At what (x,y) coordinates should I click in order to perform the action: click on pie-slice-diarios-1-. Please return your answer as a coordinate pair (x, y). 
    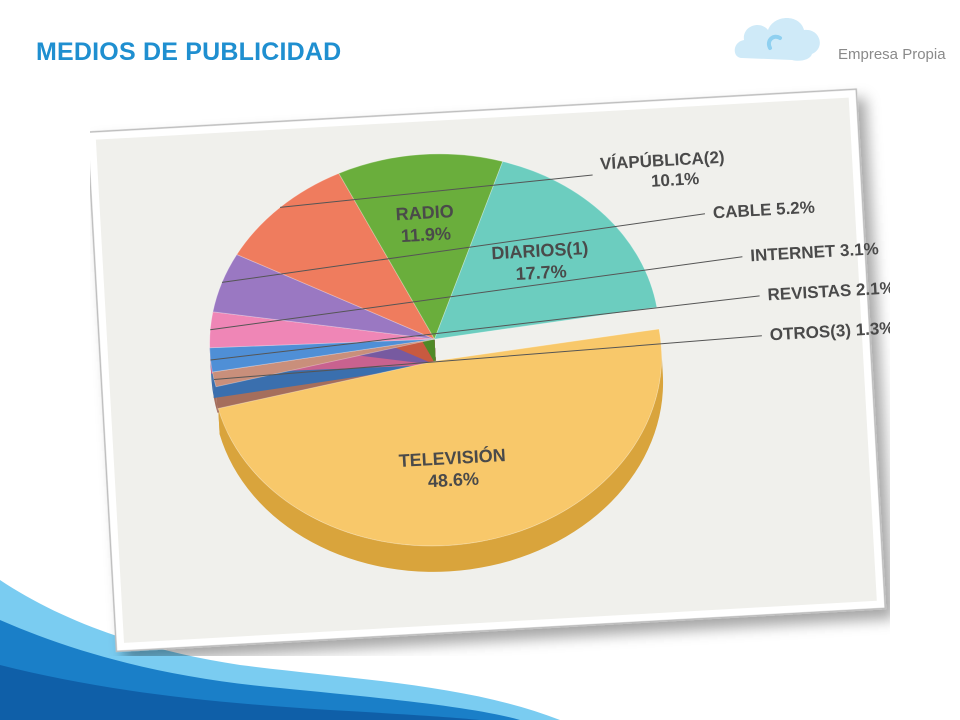
    Looking at the image, I should click on (545, 250).